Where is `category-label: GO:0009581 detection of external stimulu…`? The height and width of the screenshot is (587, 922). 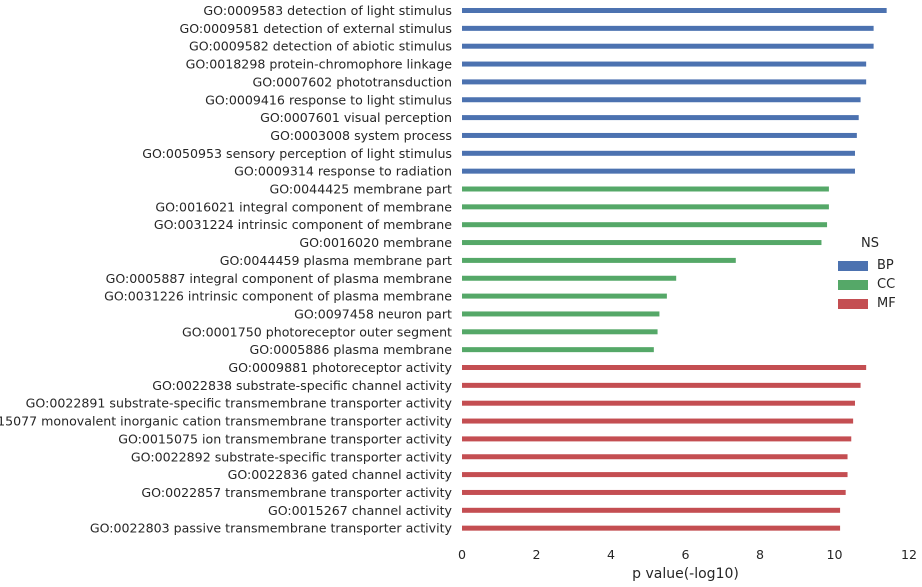 category-label: GO:0009581 detection of external stimulu… is located at coordinates (315, 28).